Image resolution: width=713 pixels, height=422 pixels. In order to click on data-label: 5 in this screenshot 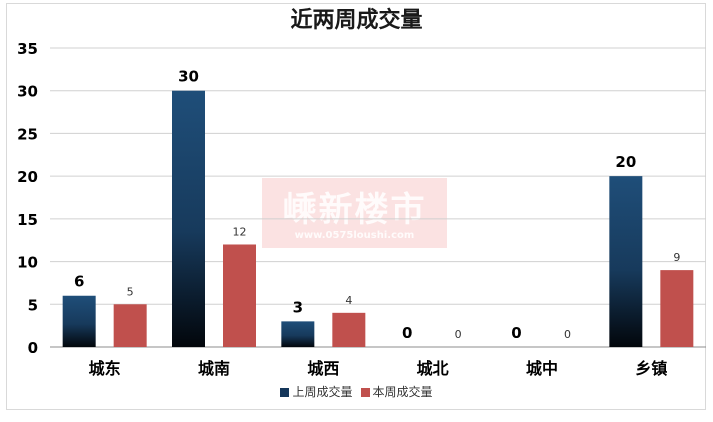, I will do `click(130, 291)`.